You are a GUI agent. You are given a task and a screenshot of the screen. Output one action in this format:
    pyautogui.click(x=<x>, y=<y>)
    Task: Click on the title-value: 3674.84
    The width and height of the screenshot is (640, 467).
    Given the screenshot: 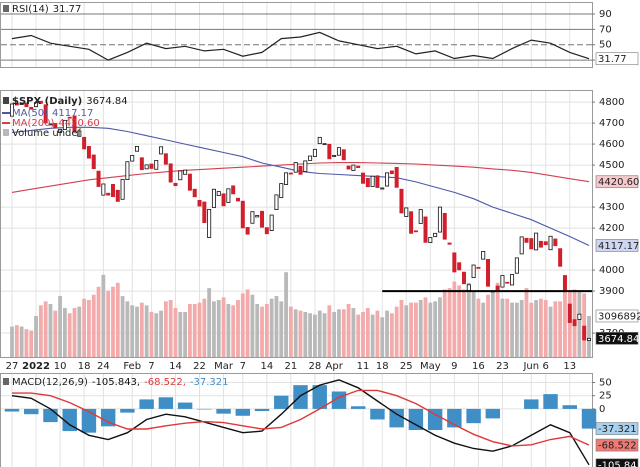 What is the action you would take?
    pyautogui.click(x=106, y=101)
    